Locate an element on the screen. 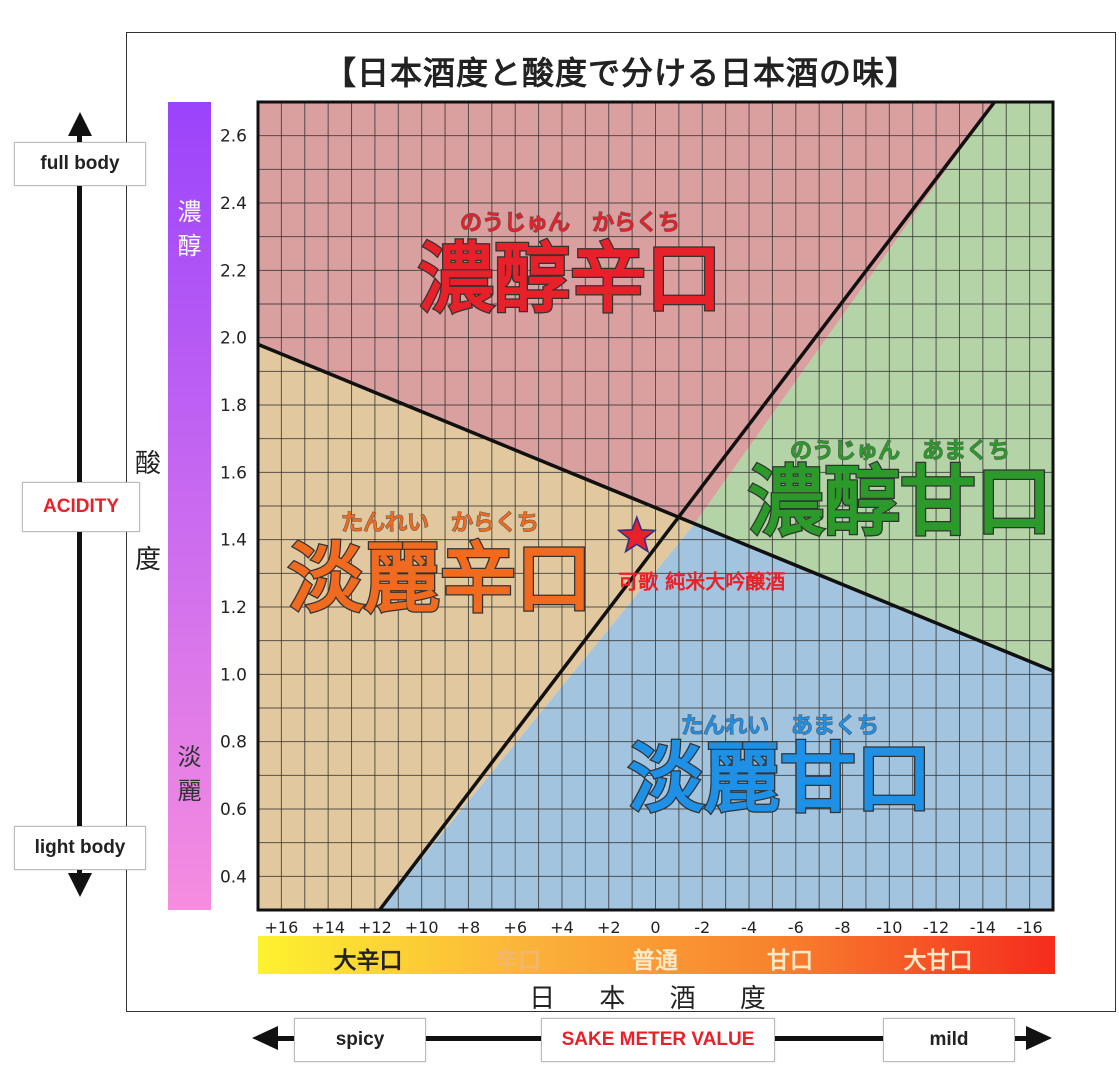 The height and width of the screenshot is (1075, 1119). y-axis-title: 酸度 is located at coordinates (147, 512).